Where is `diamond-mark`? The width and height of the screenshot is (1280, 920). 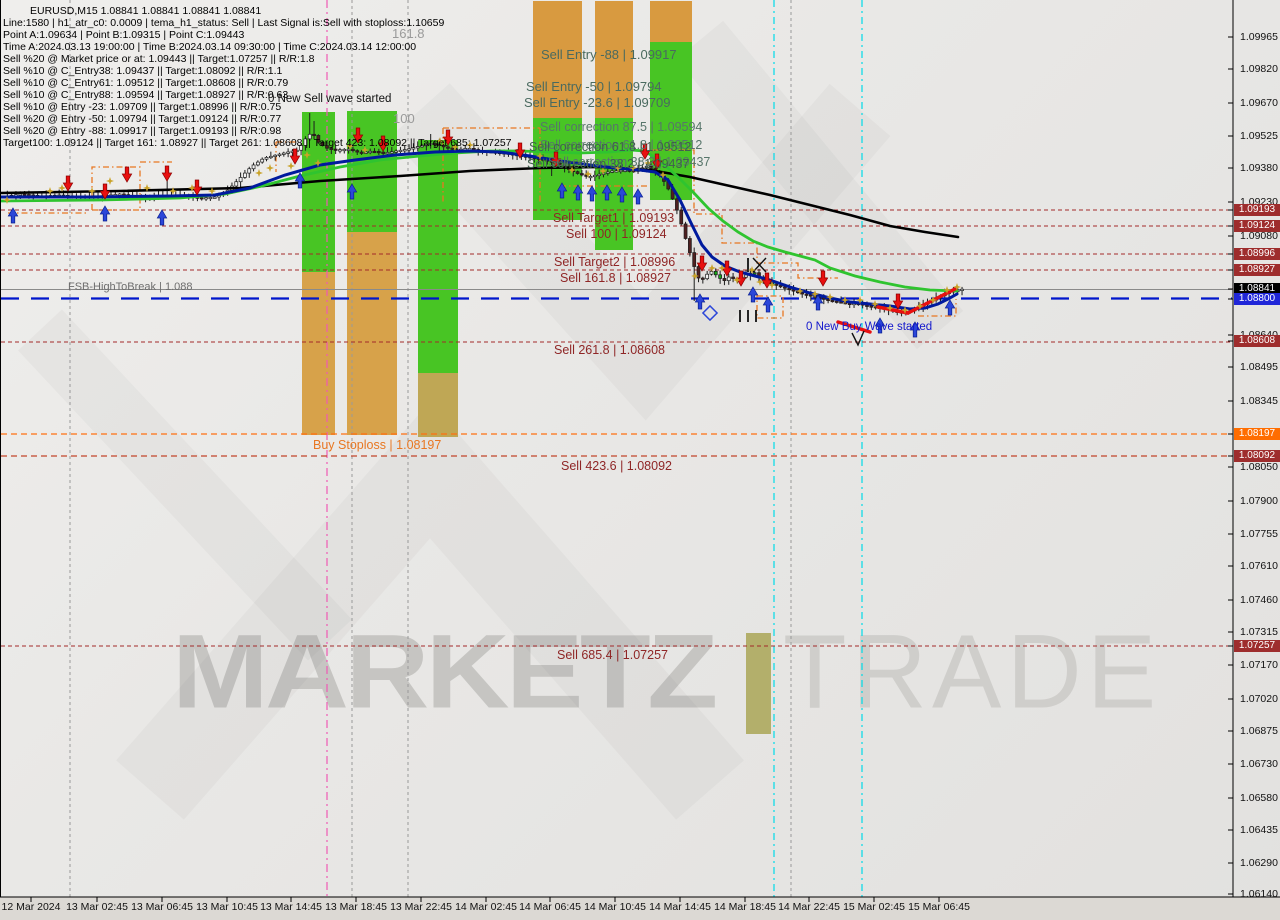
diamond-mark is located at coordinates (710, 313).